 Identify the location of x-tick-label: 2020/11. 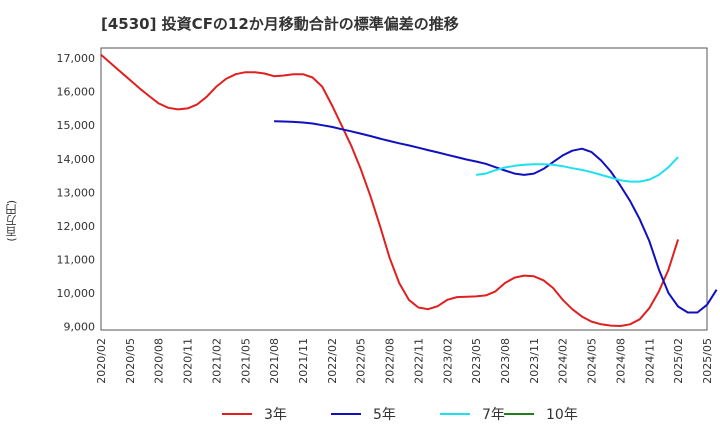
(188, 361).